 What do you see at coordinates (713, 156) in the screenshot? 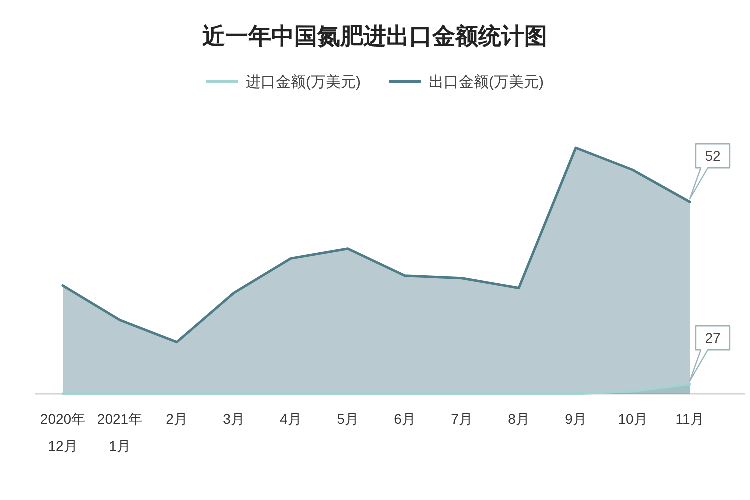
I see `annotation: 52` at bounding box center [713, 156].